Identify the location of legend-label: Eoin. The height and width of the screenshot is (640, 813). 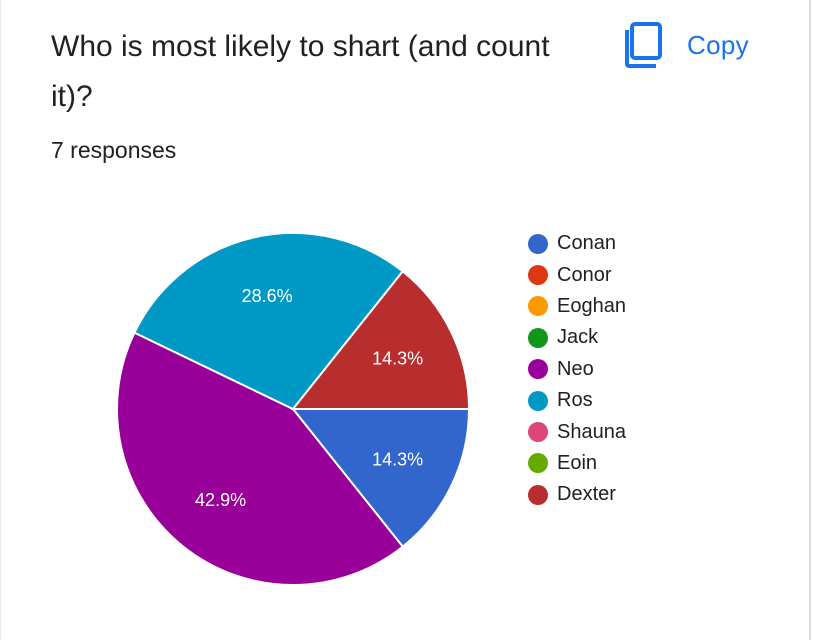
(577, 462).